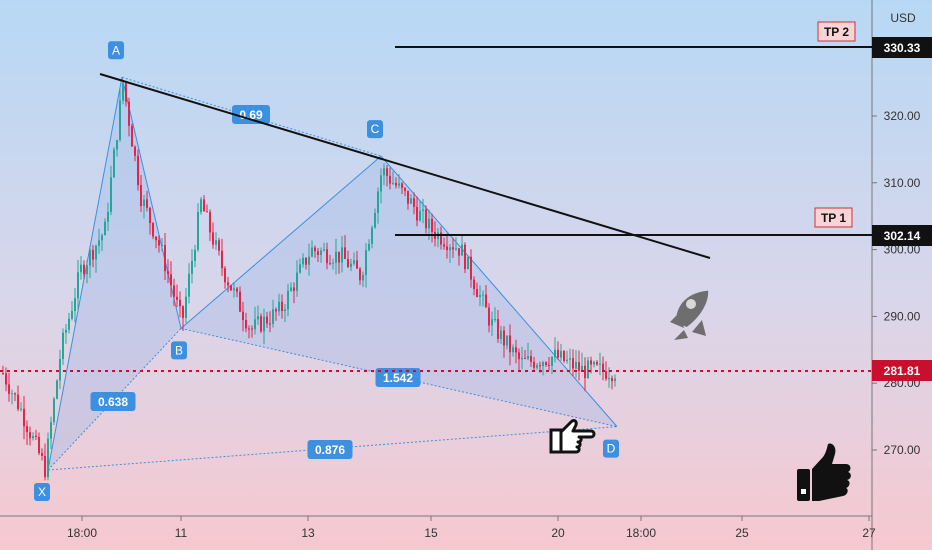 The height and width of the screenshot is (550, 932). Describe the element at coordinates (869, 533) in the screenshot. I see `time-tick-label: 27` at that location.